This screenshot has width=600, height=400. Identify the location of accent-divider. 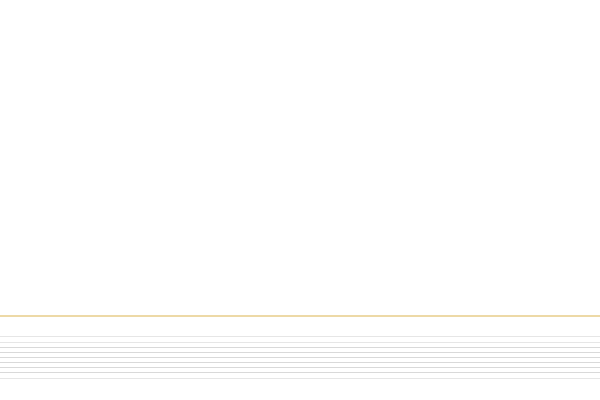
(300, 316).